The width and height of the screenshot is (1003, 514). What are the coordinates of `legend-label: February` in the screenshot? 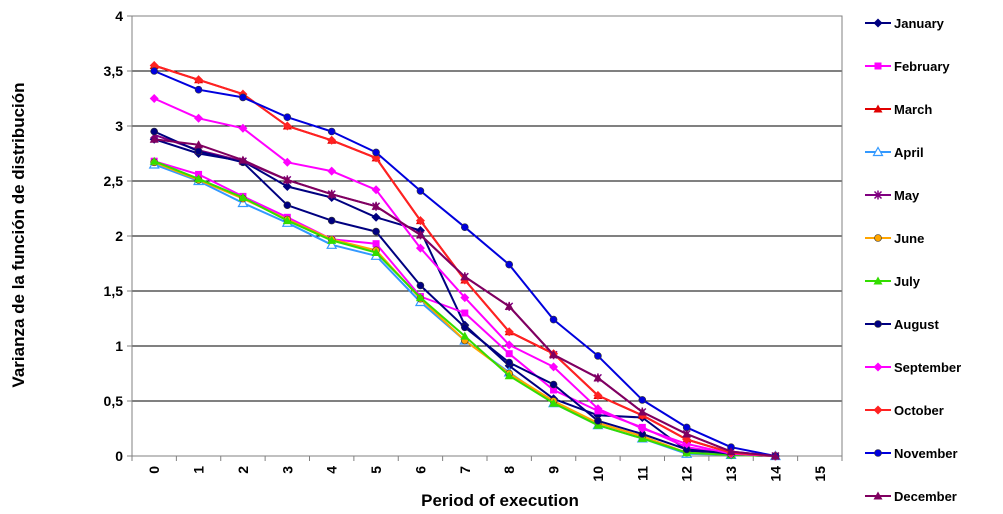 It's located at (922, 66).